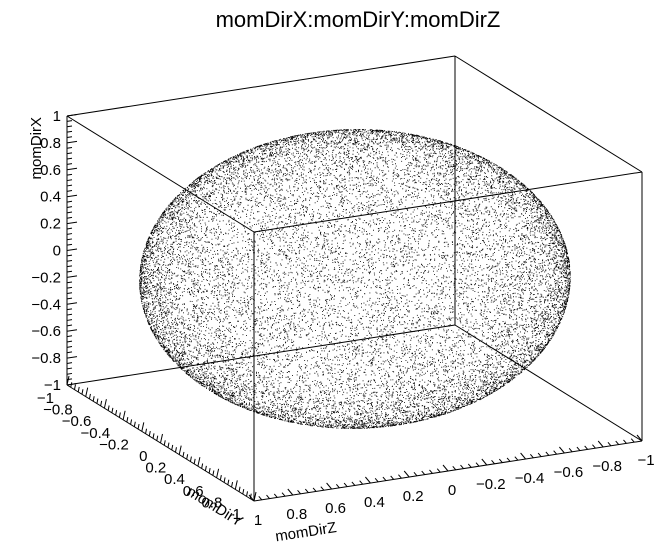 The image size is (669, 554). Describe the element at coordinates (306, 532) in the screenshot. I see `x-axis-label: momDirZ` at that location.